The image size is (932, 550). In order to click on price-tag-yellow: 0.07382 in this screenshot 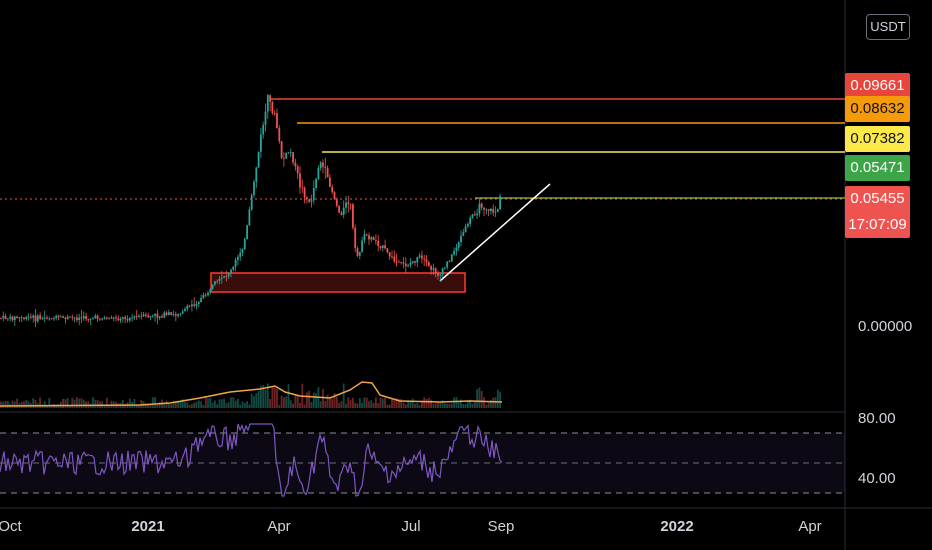, I will do `click(877, 139)`.